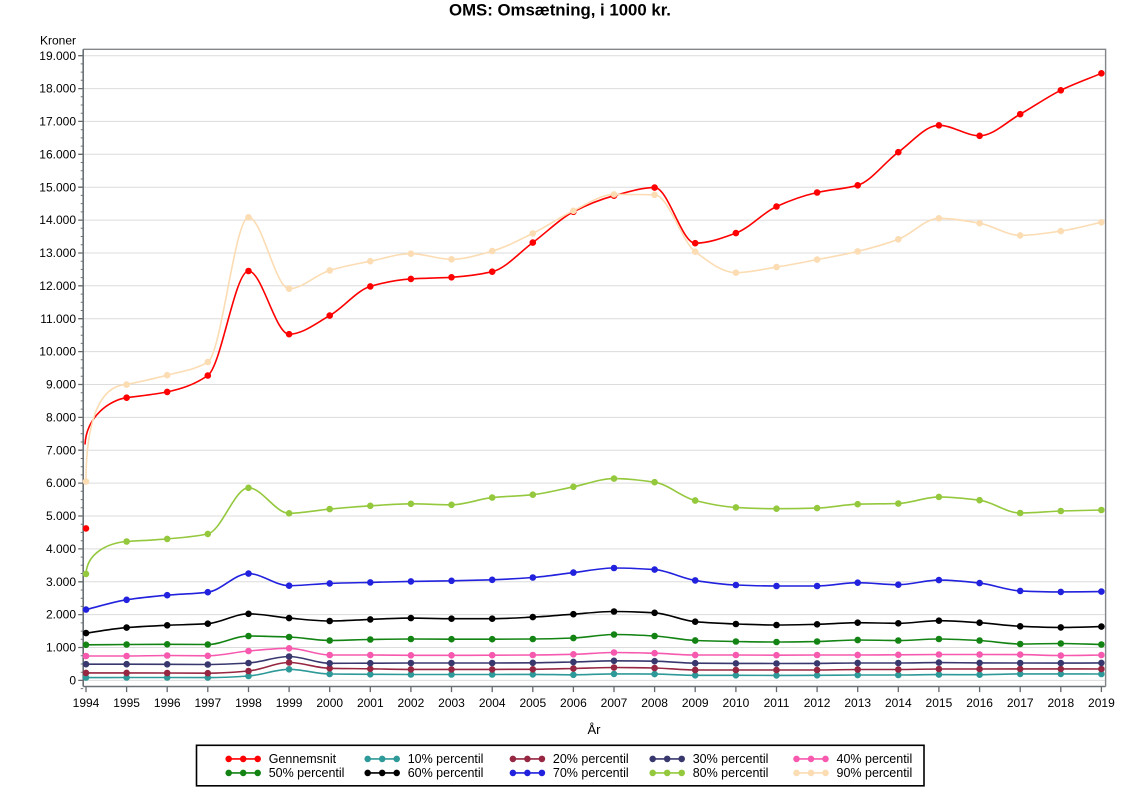 Image resolution: width=1122 pixels, height=798 pixels. Describe the element at coordinates (57, 122) in the screenshot. I see `svg-text: 17.000` at that location.